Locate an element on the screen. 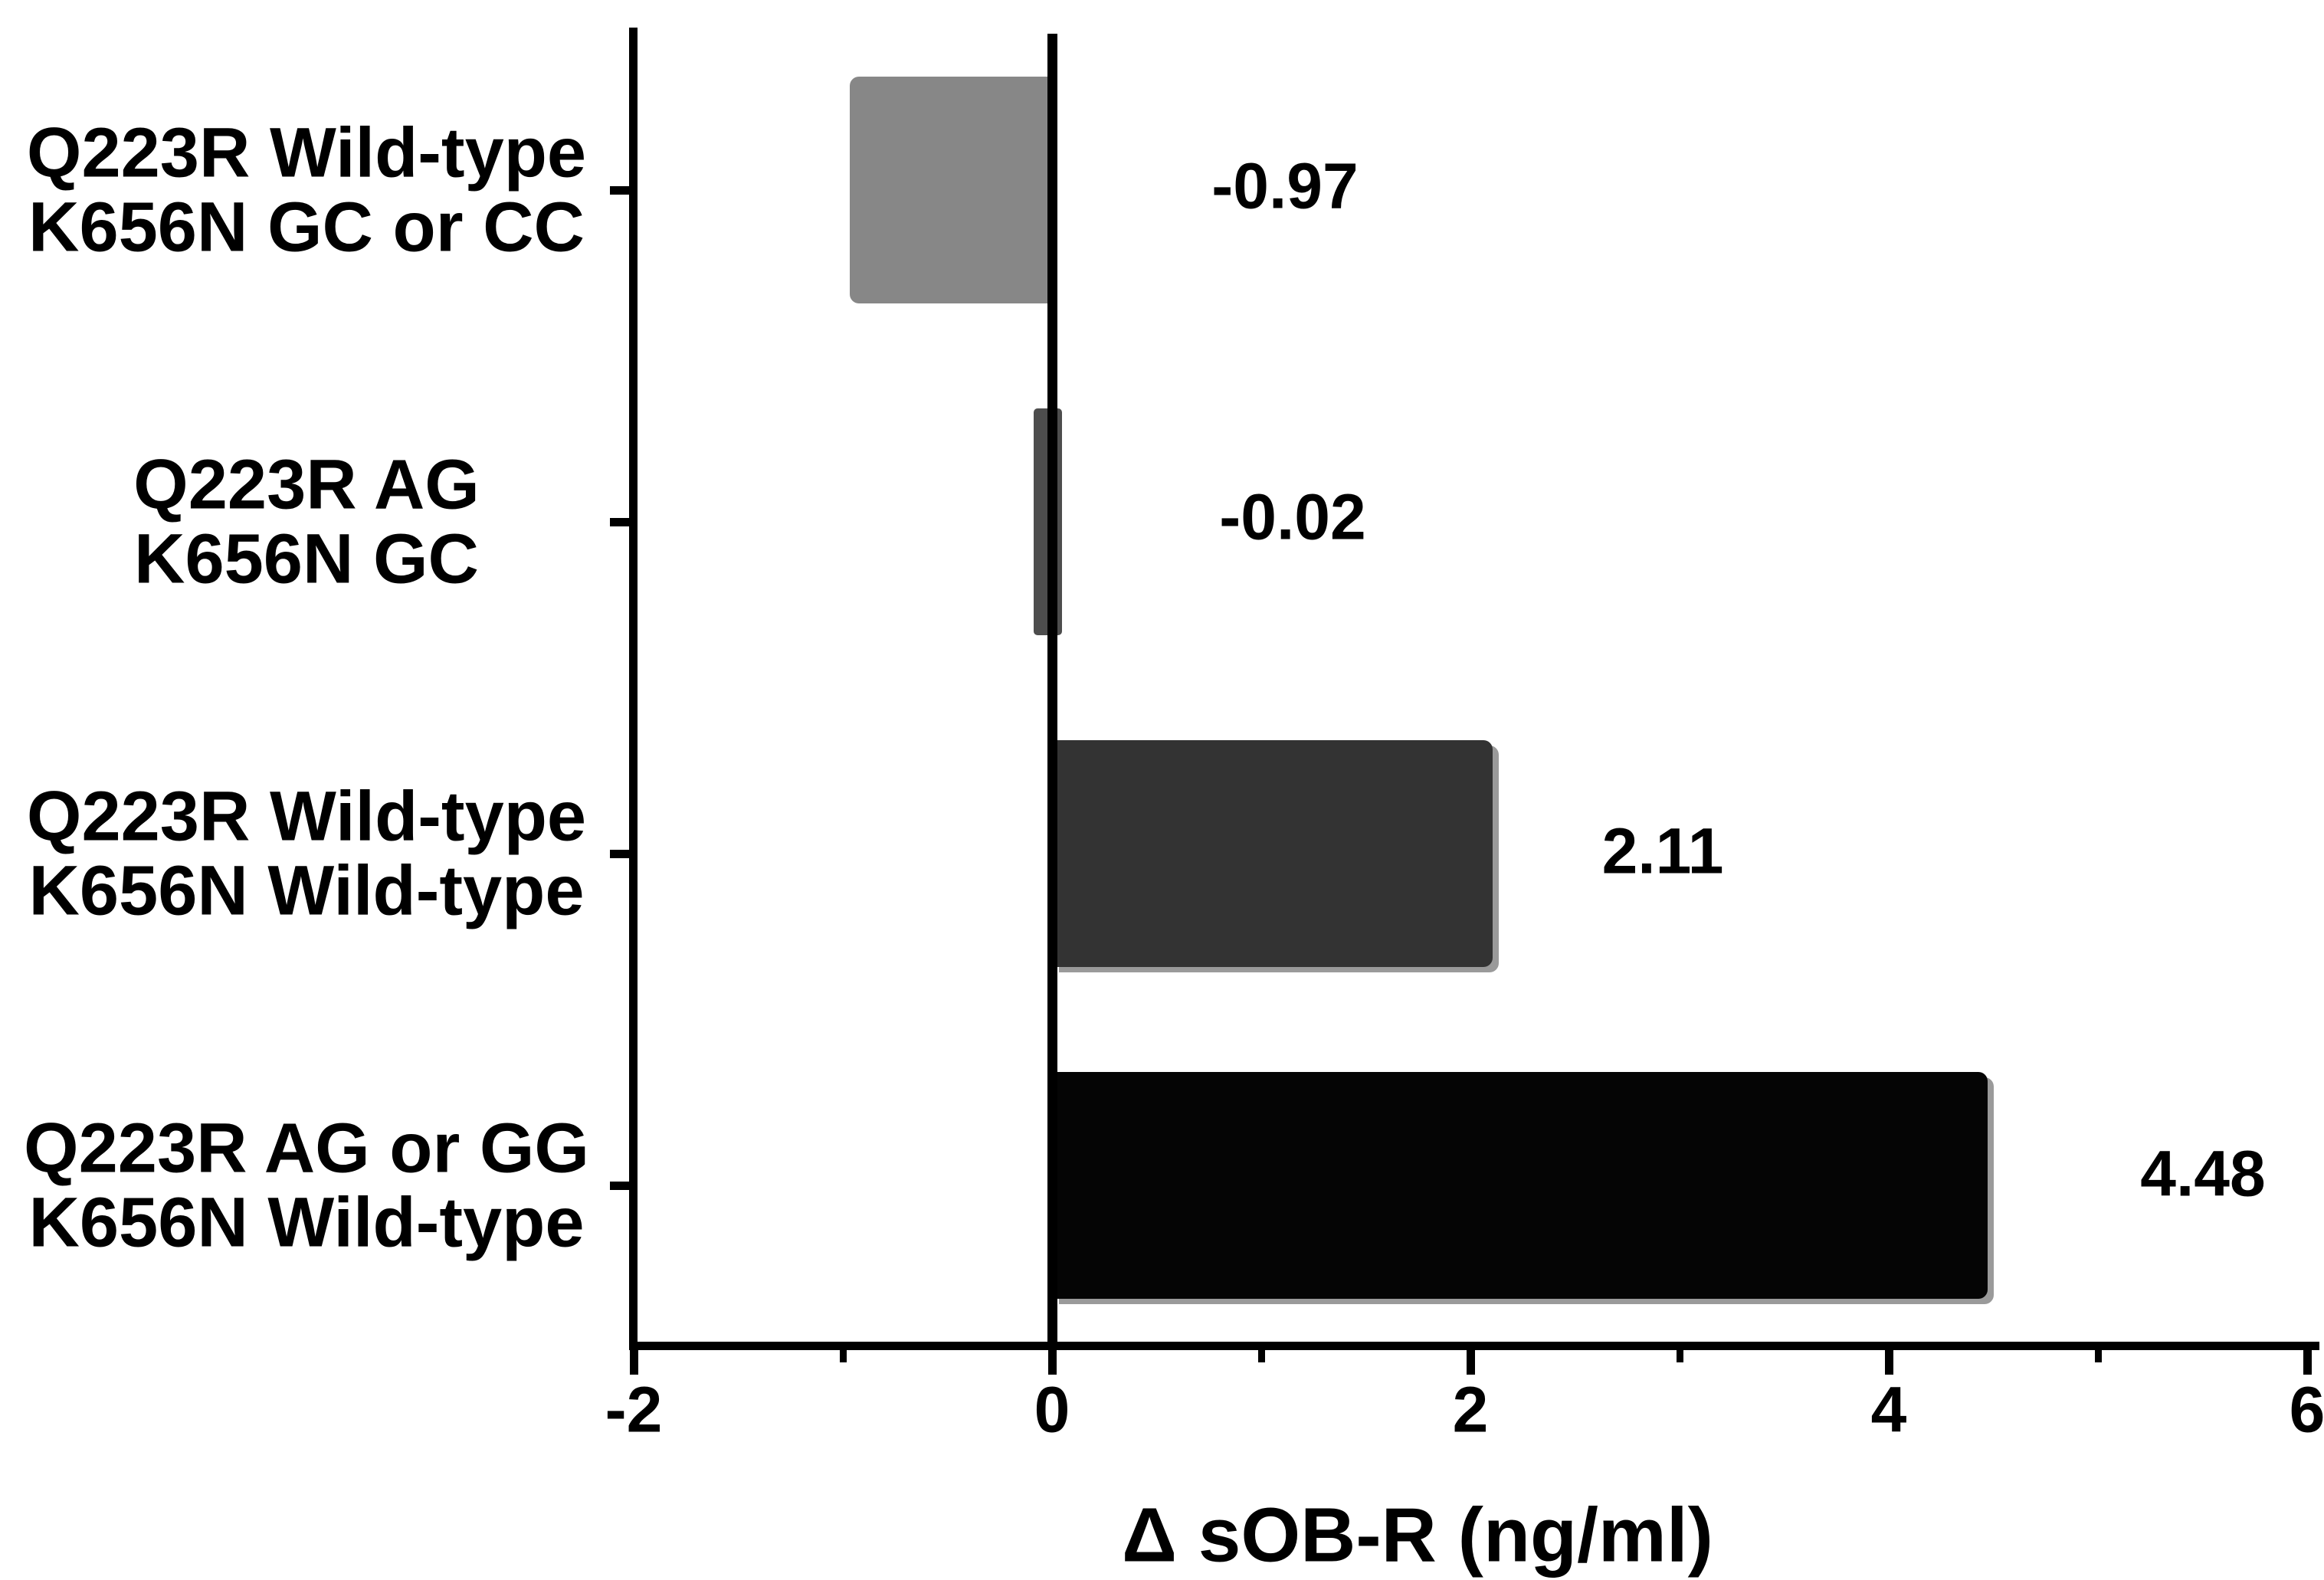 The image size is (2324, 1580). x-tick-label: 0 is located at coordinates (1052, 1410).